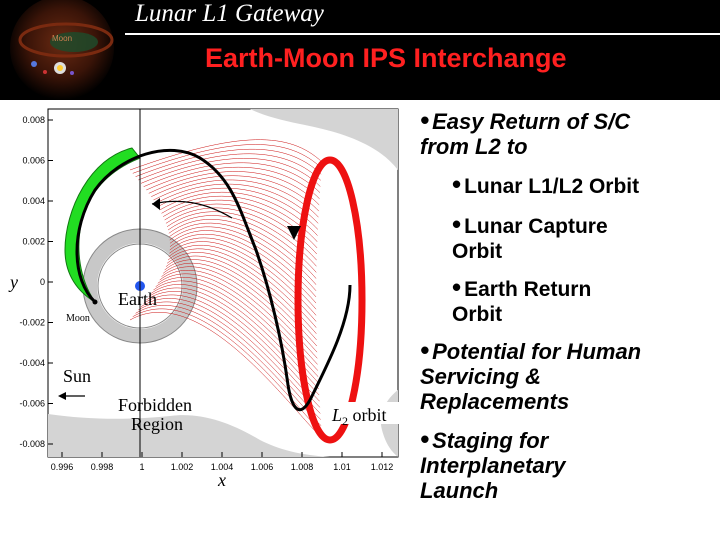  Describe the element at coordinates (42, 282) in the screenshot. I see `y-tick-label: 0` at that location.